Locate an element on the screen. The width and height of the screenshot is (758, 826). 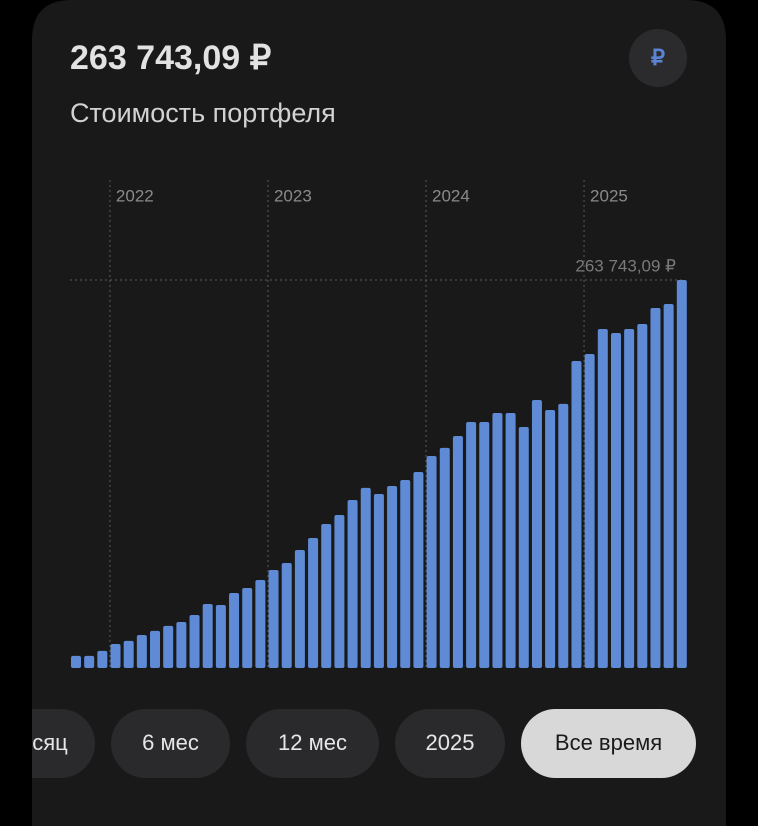
period-label: 12 мес is located at coordinates (312, 742).